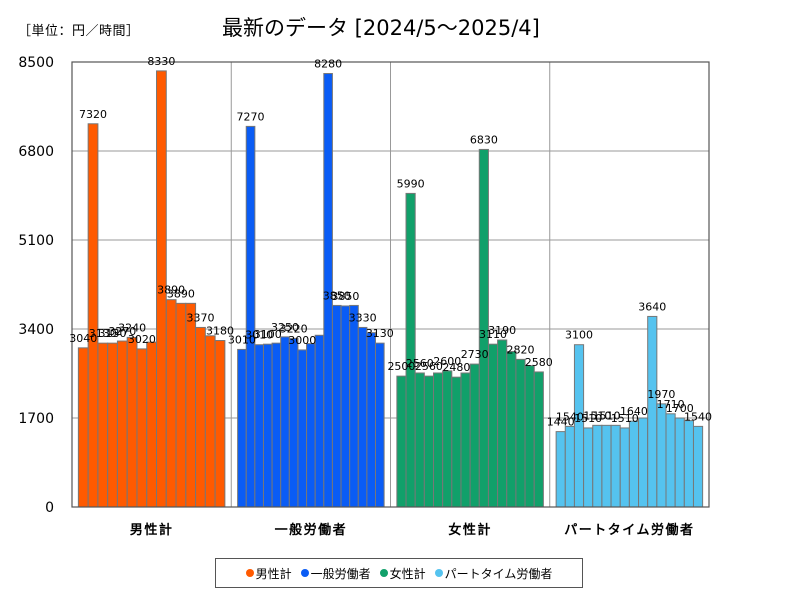  Describe the element at coordinates (161, 61) in the screenshot. I see `data-label: 8330` at that location.